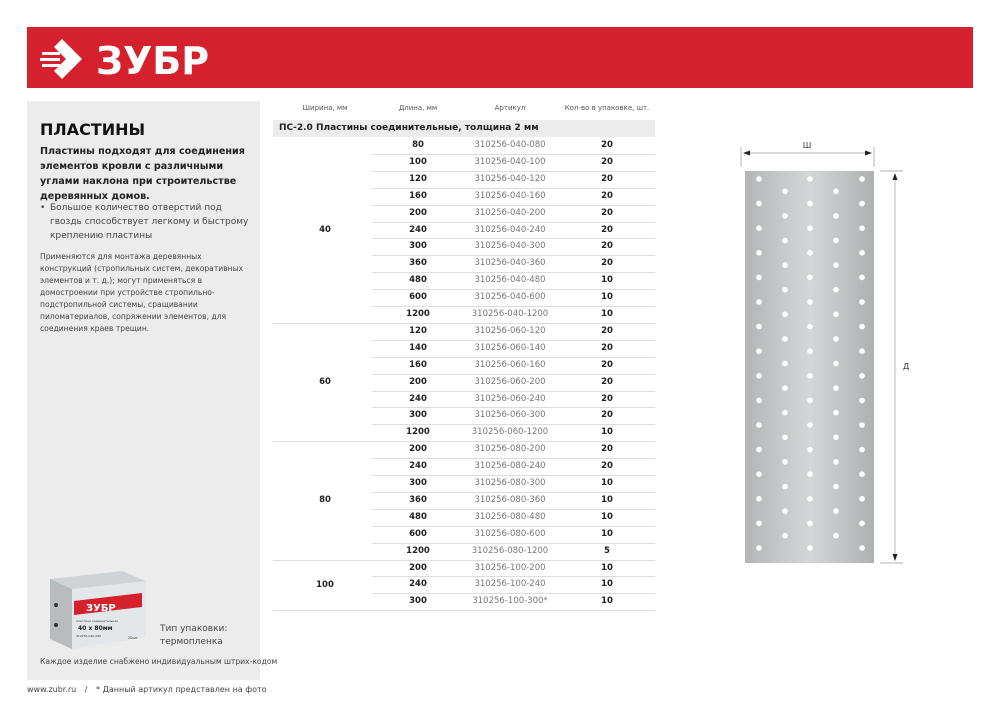 Image resolution: width=1000 pixels, height=707 pixels. I want to click on table-row: 600 310256-080-600 10, so click(464, 534).